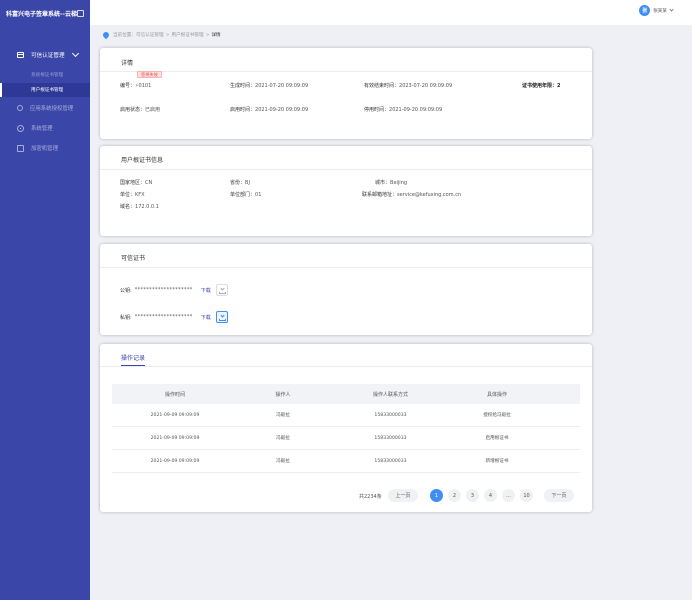 This screenshot has width=692, height=600. What do you see at coordinates (403, 110) in the screenshot?
I see `field-disabled-time: 停用时间：2021-09-20 09:09:09` at bounding box center [403, 110].